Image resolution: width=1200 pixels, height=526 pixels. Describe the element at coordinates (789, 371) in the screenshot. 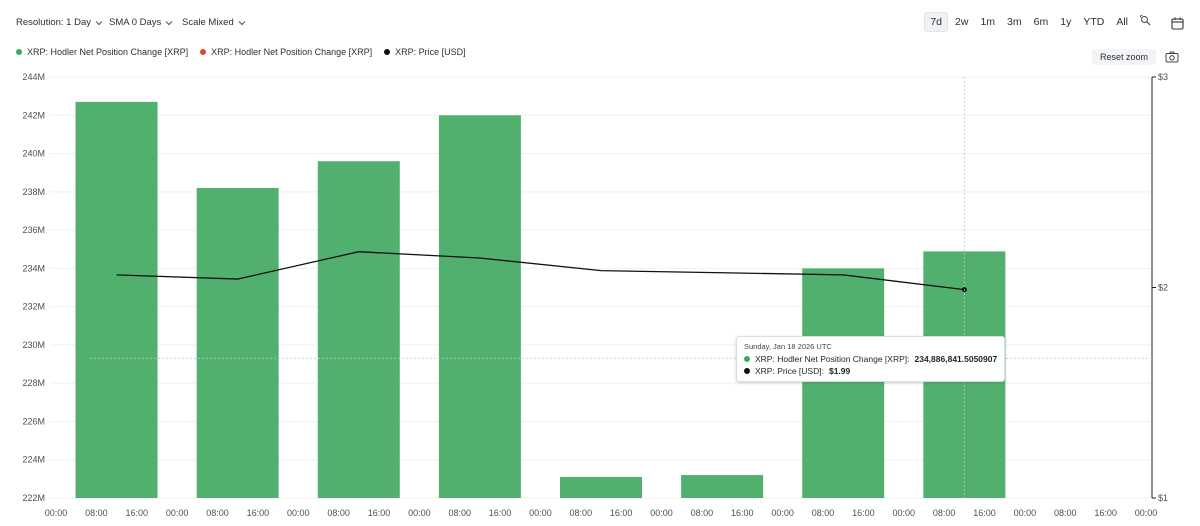

I see `tooltip-label: XRP: Price [USD]:` at that location.